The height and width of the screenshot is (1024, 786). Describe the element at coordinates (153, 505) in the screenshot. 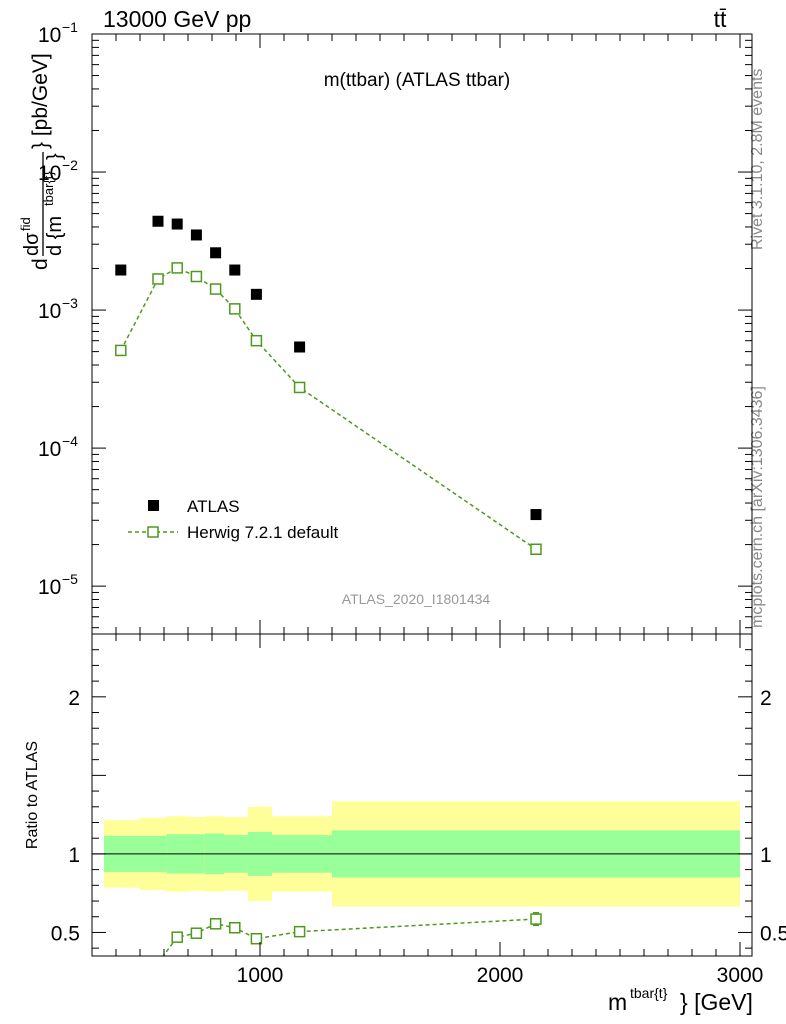

I see `legend-atlas-marker` at that location.